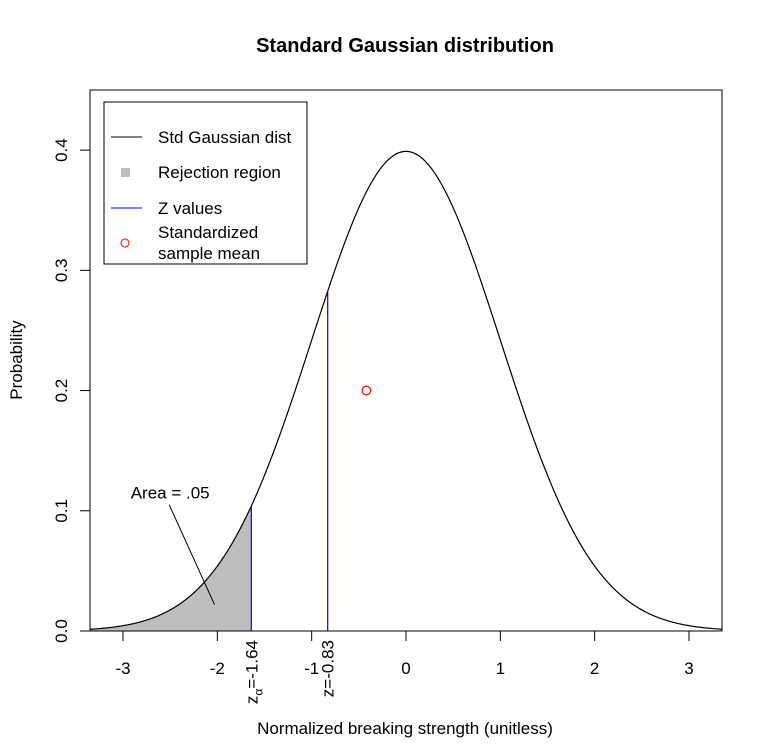  I want to click on y-tick-label-1: 0.1, so click(61, 511).